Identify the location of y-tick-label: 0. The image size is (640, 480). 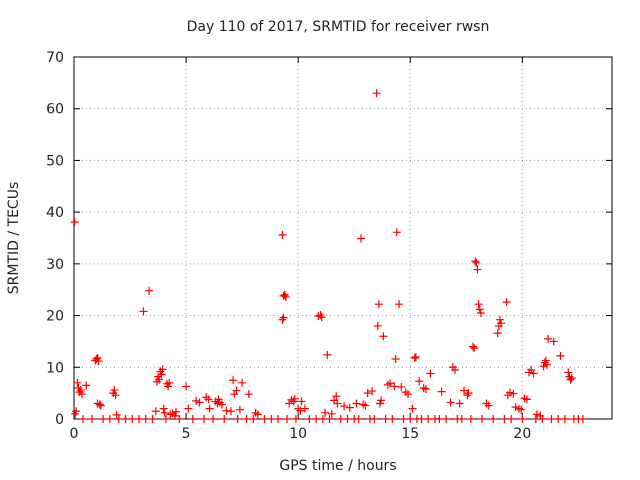
(59, 420).